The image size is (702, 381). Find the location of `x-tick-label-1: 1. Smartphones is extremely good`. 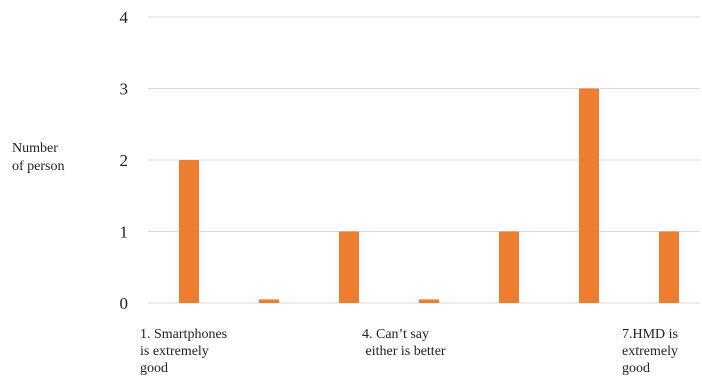

x-tick-label-1: 1. Smartphones is extremely good is located at coordinates (184, 351).